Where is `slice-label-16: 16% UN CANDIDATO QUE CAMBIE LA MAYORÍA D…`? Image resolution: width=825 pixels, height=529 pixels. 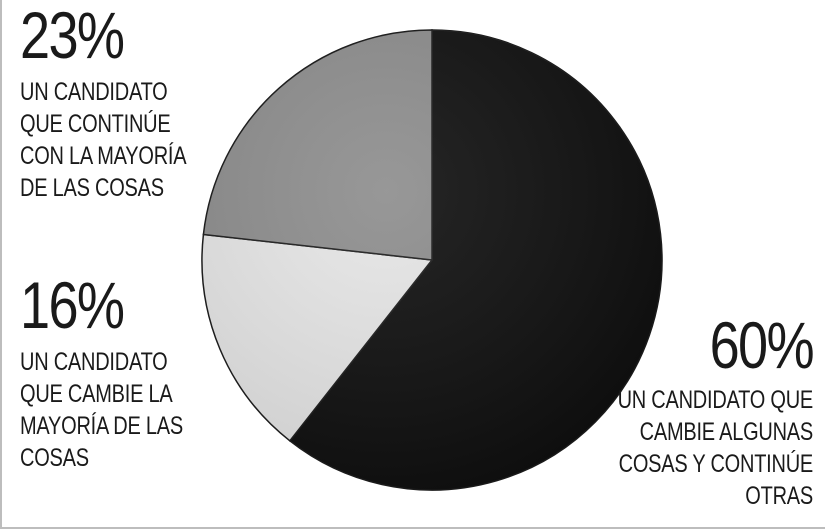 slice-label-16: 16% UN CANDIDATO QUE CAMBIE LA MAYORÍA D… is located at coordinates (150, 373).